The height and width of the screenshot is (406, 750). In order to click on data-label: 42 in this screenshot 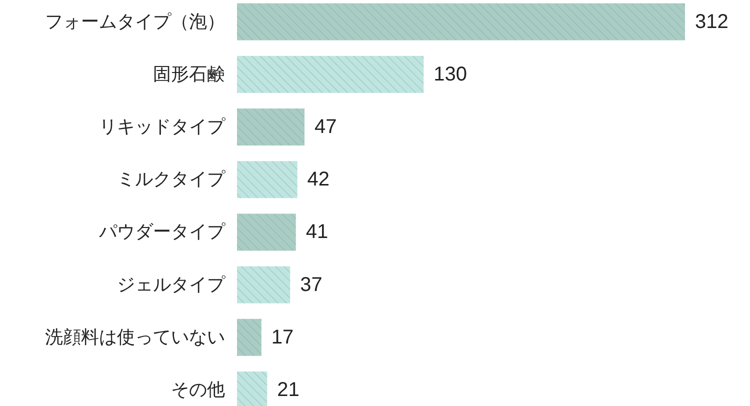, I will do `click(318, 179)`.